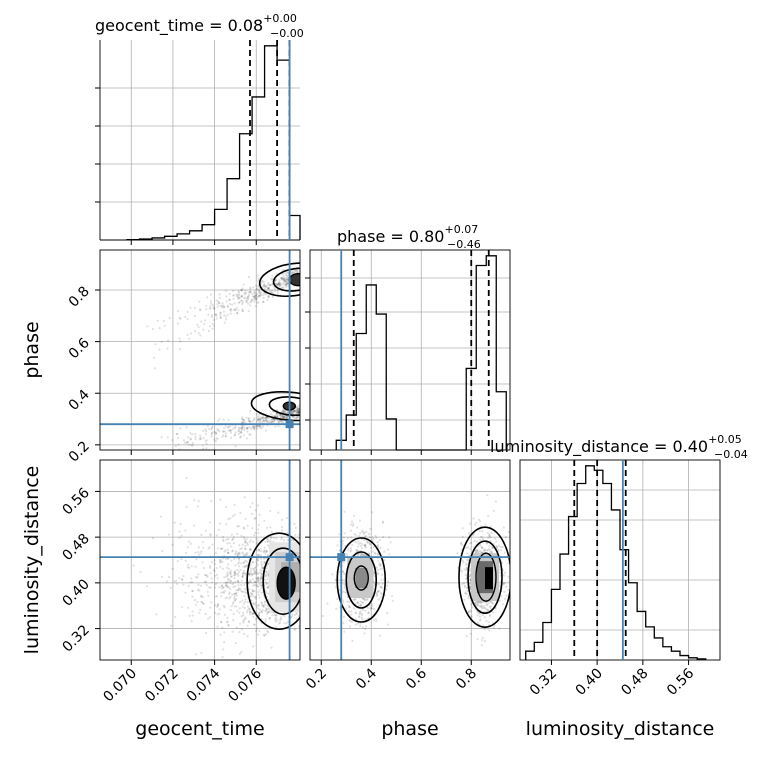 This screenshot has height=764, width=760. Describe the element at coordinates (200, 560) in the screenshot. I see `panel-frame` at that location.